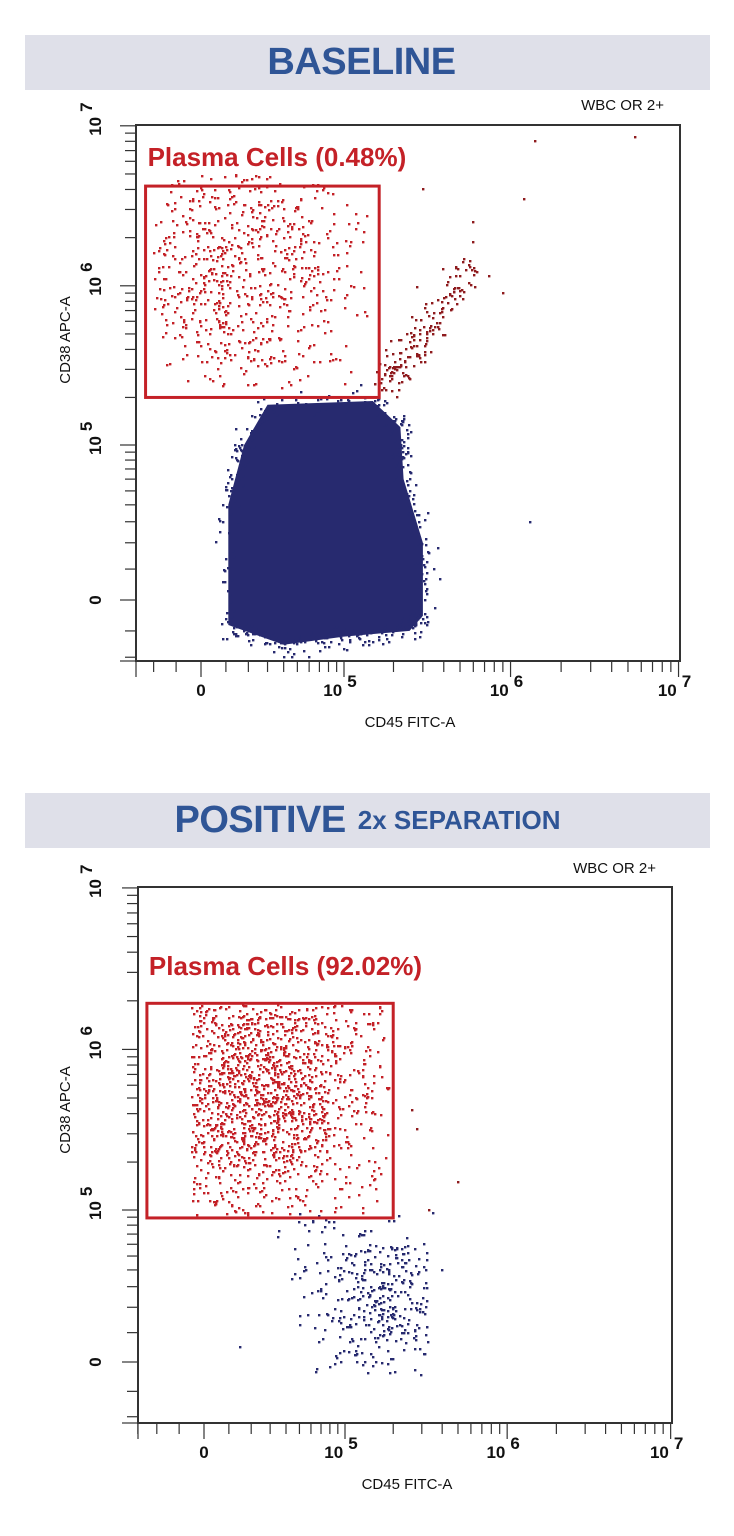  What do you see at coordinates (667, 690) in the screenshot?
I see `x-tick-base: 10` at bounding box center [667, 690].